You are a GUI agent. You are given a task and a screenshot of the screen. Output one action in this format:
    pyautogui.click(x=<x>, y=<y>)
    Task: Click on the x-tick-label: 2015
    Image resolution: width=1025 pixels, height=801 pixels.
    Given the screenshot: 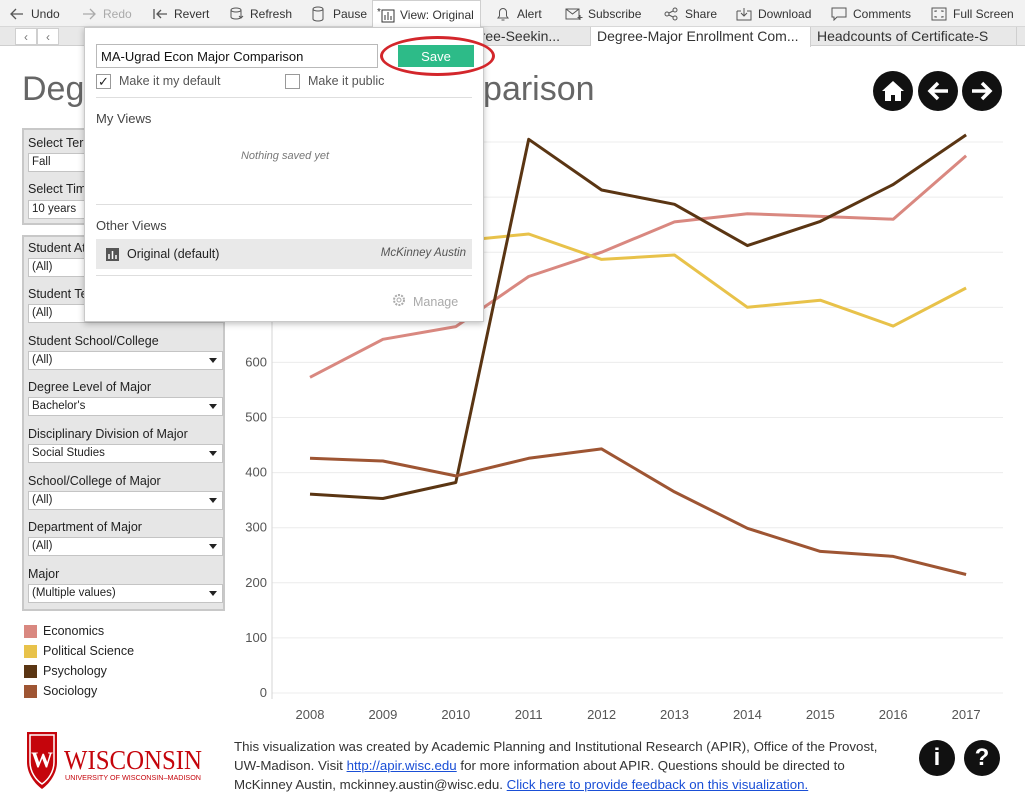 What is the action you would take?
    pyautogui.click(x=820, y=714)
    